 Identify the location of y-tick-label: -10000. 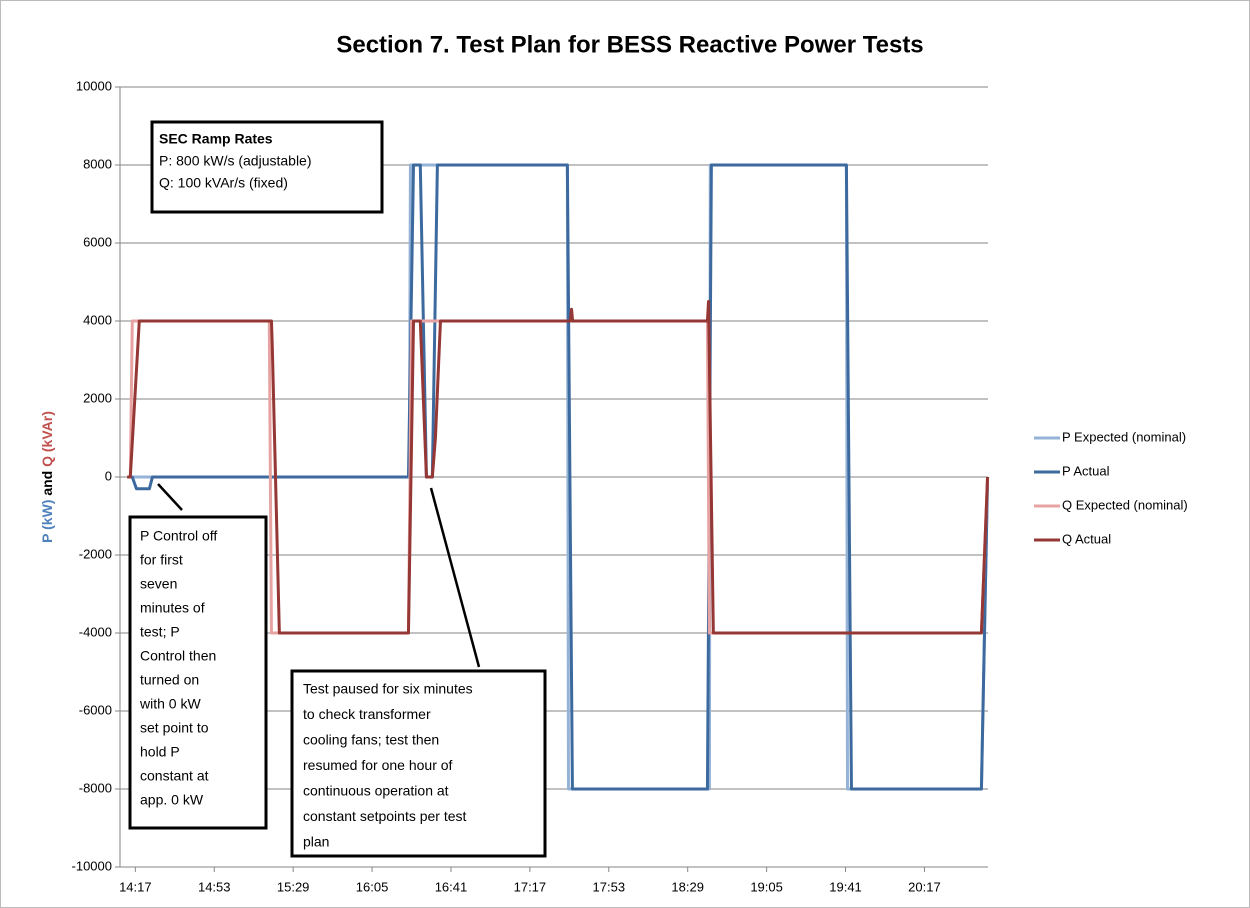
(92, 865).